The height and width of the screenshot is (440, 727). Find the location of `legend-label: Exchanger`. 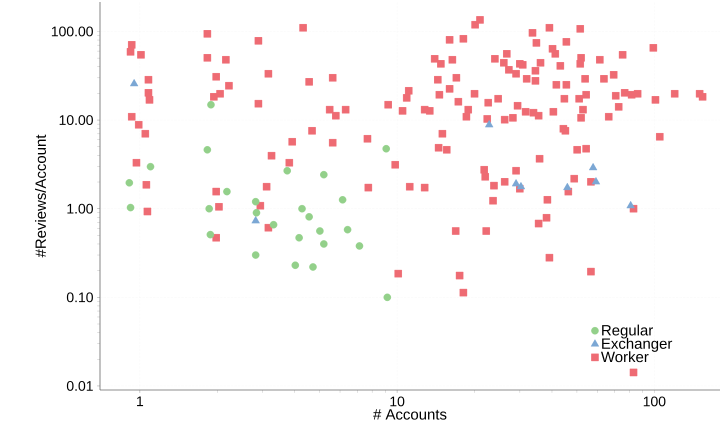

legend-label: Exchanger is located at coordinates (637, 345).